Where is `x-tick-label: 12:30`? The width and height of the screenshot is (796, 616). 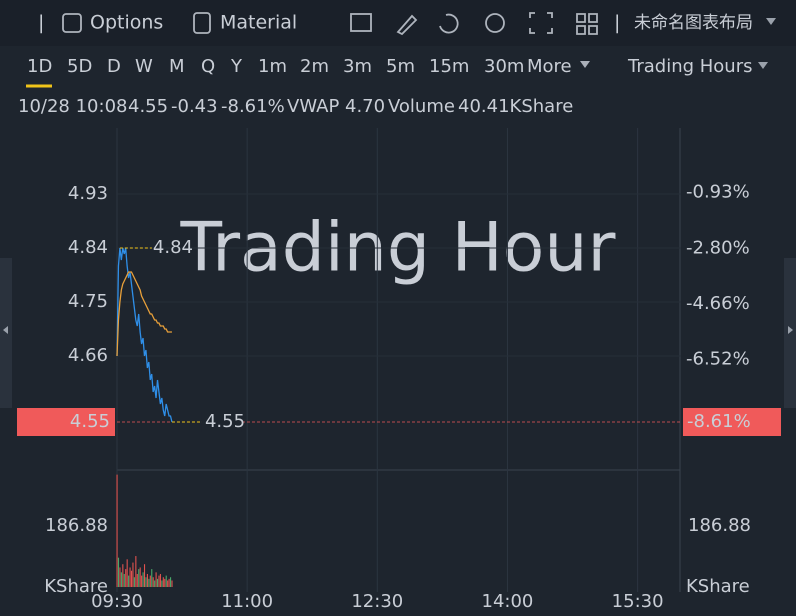 x-tick-label: 12:30 is located at coordinates (377, 601).